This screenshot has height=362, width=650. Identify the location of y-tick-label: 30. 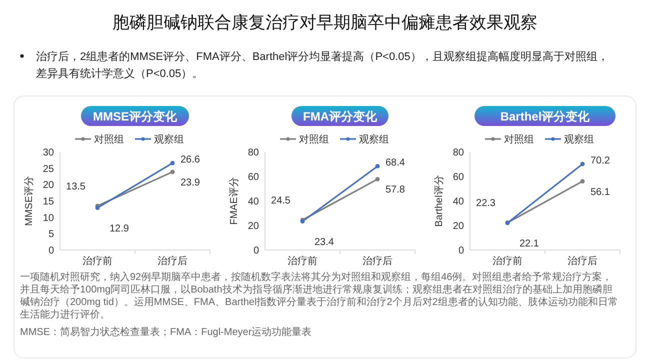
(48, 153).